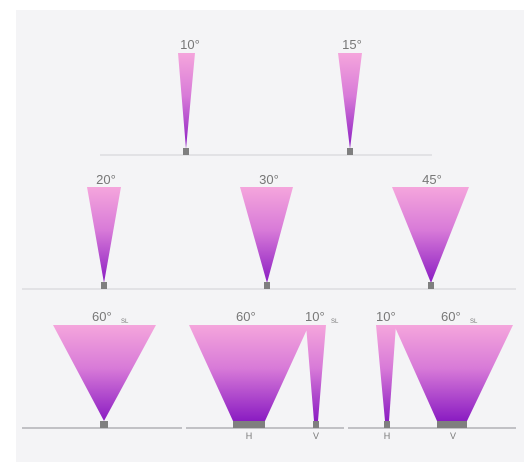 Image resolution: width=531 pixels, height=476 pixels. Describe the element at coordinates (190, 44) in the screenshot. I see `angle-label: 10°` at that location.